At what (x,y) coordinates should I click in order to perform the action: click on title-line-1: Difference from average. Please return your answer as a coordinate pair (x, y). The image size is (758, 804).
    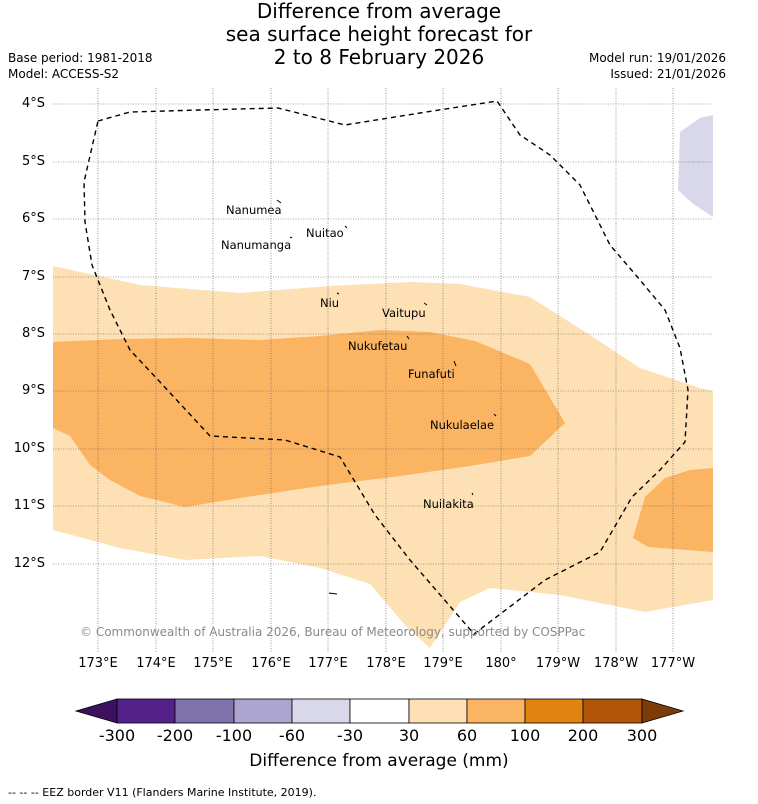
    Looking at the image, I should click on (379, 11).